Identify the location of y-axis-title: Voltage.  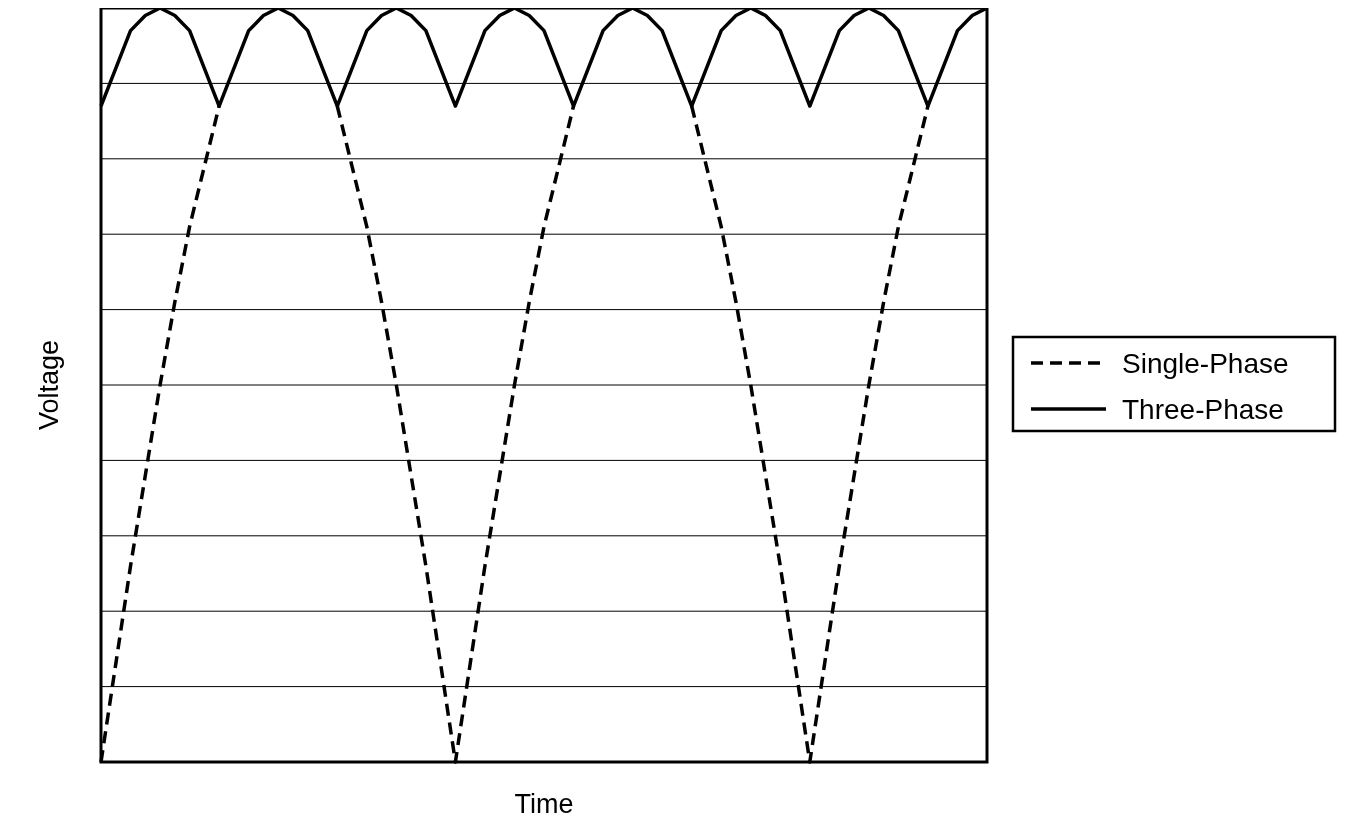
(49, 385).